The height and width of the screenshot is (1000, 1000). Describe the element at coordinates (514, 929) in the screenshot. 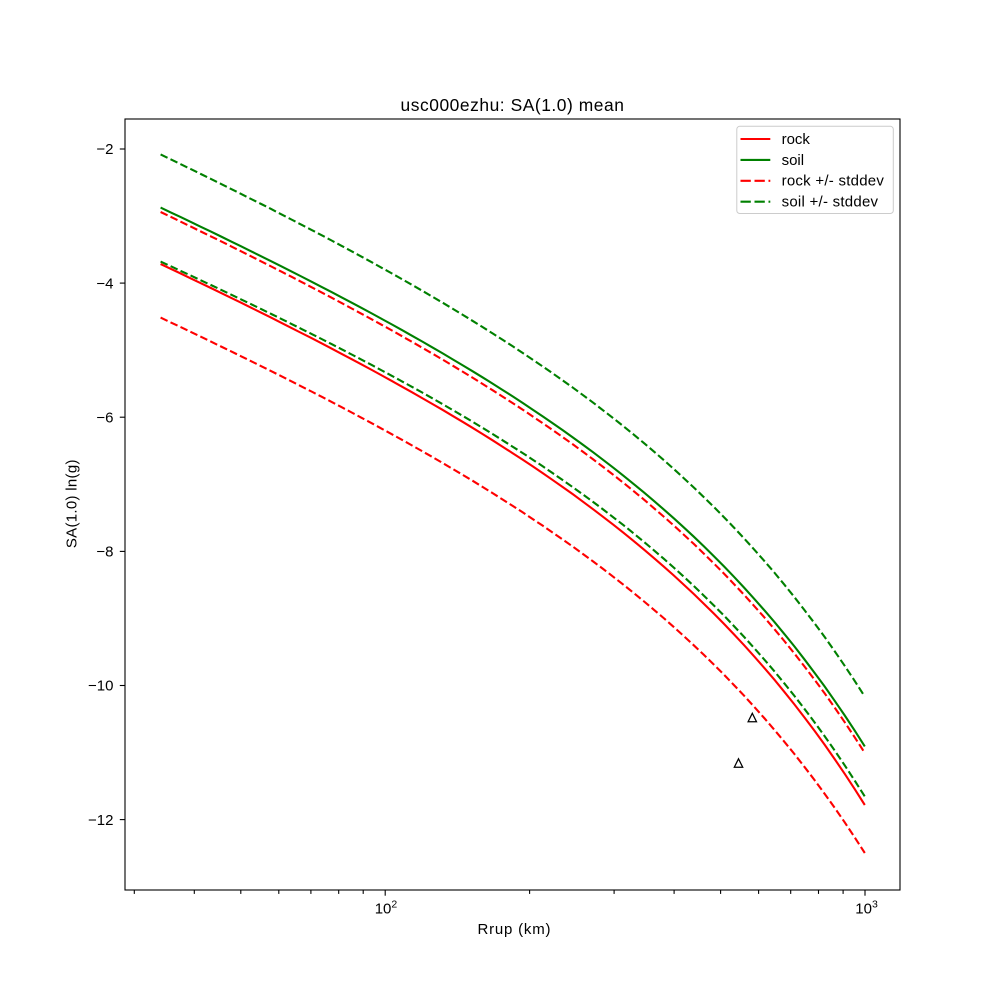

I see `svg-text: Rrup (km)` at that location.